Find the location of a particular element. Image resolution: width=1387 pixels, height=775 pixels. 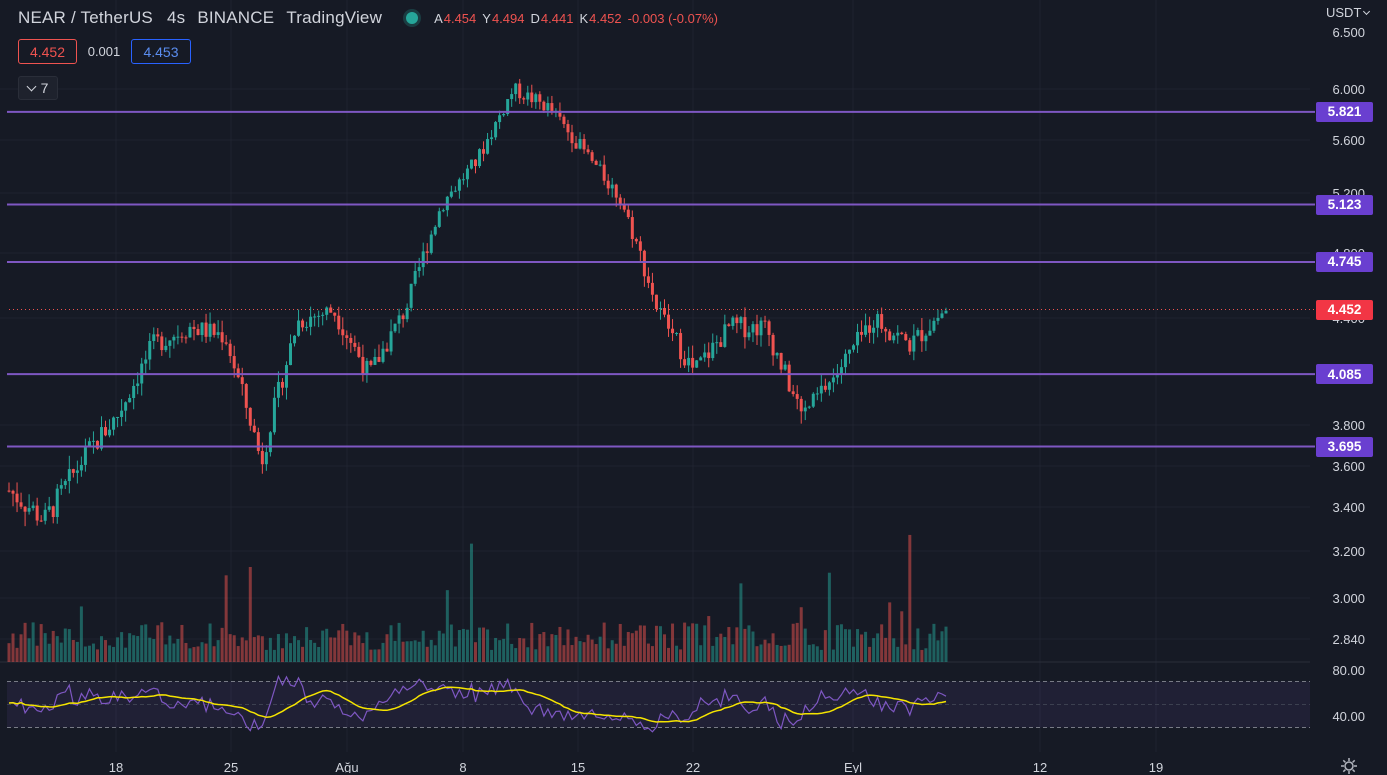

time-tick-label: 22 is located at coordinates (693, 766).